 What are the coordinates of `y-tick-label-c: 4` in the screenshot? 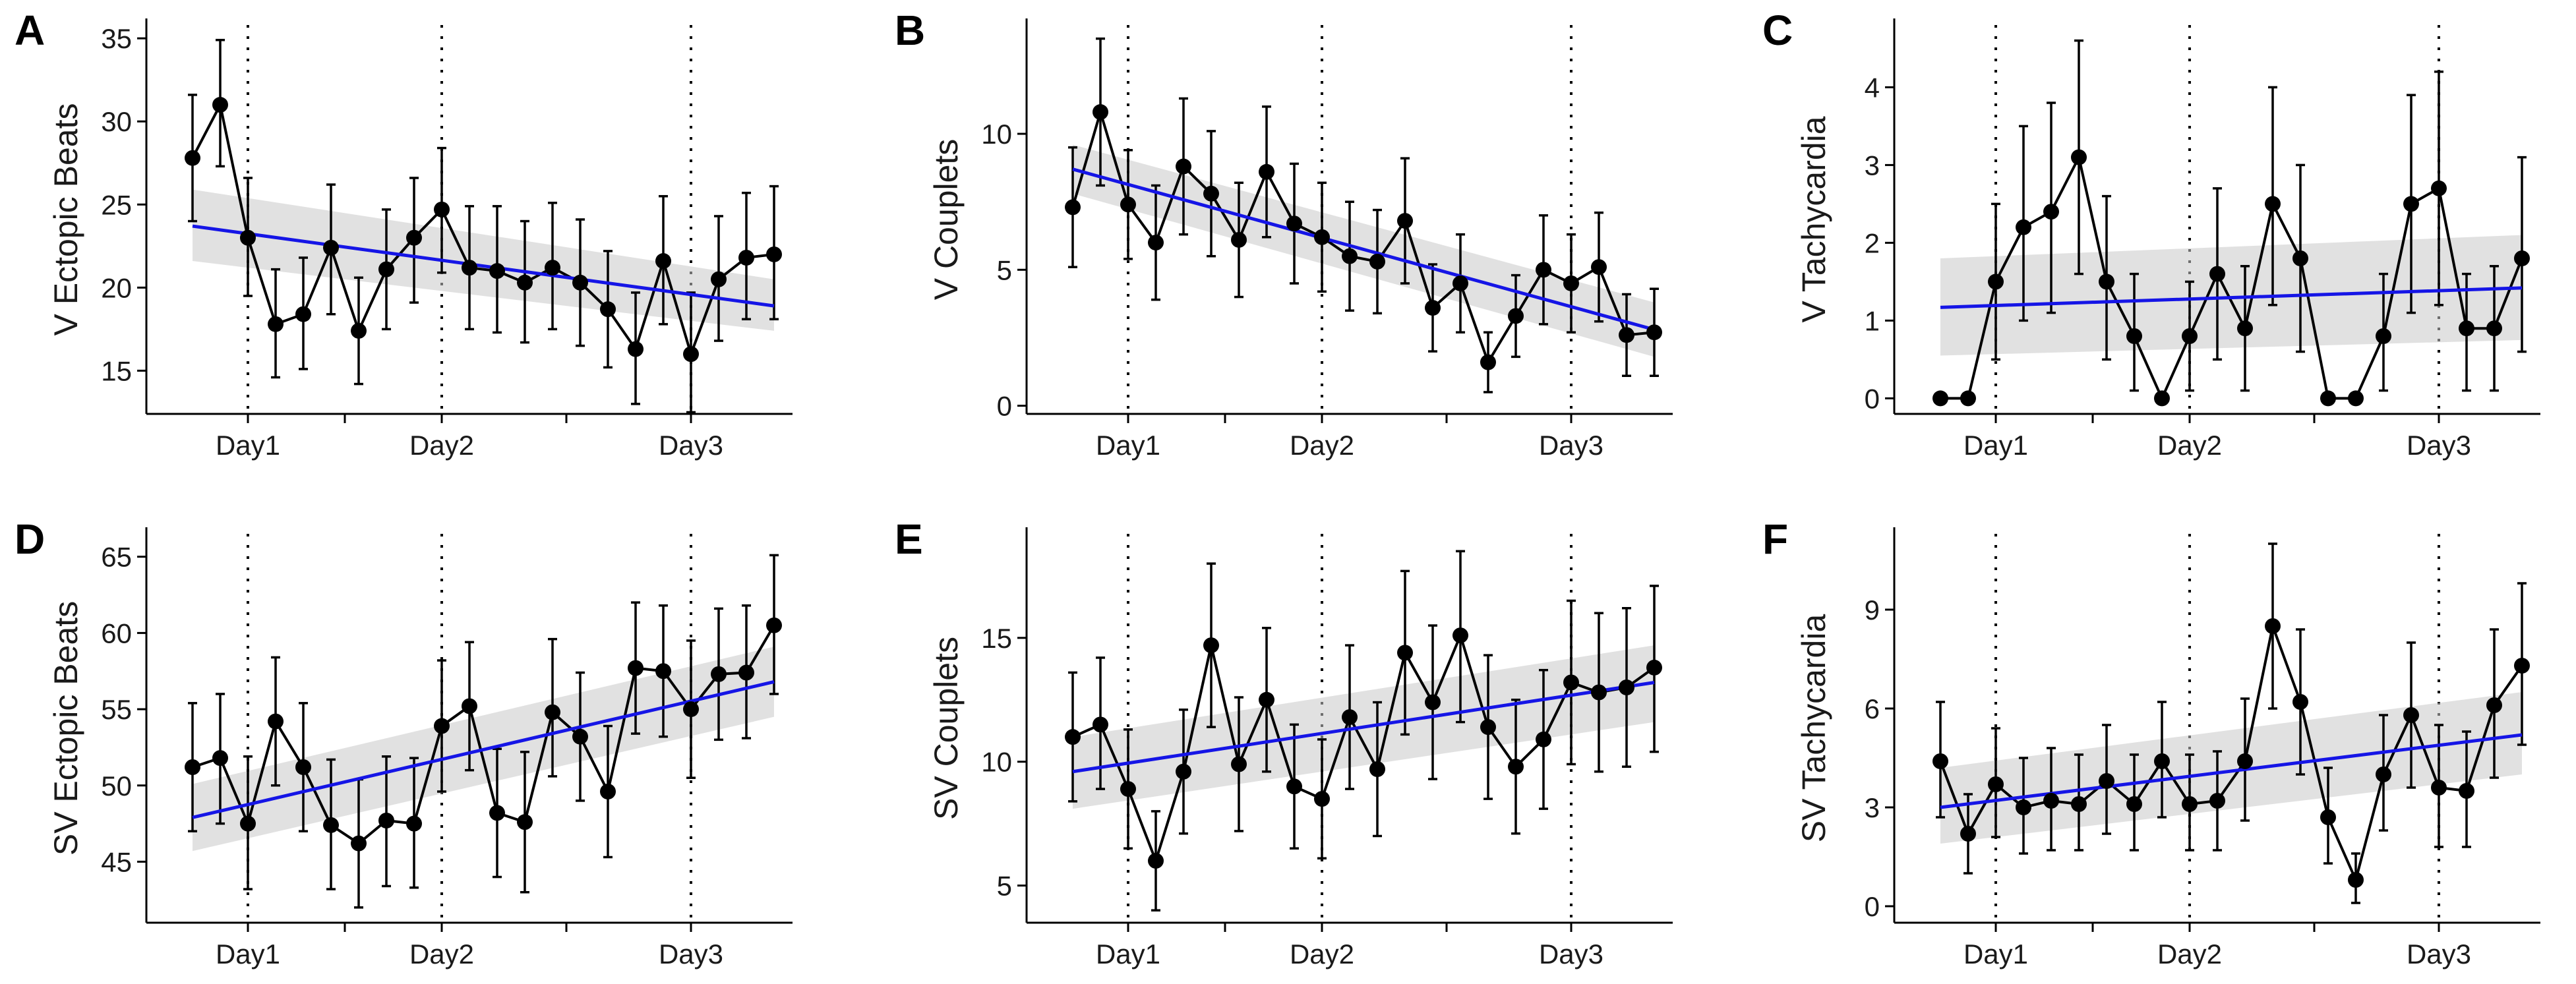 It's located at (1872, 88).